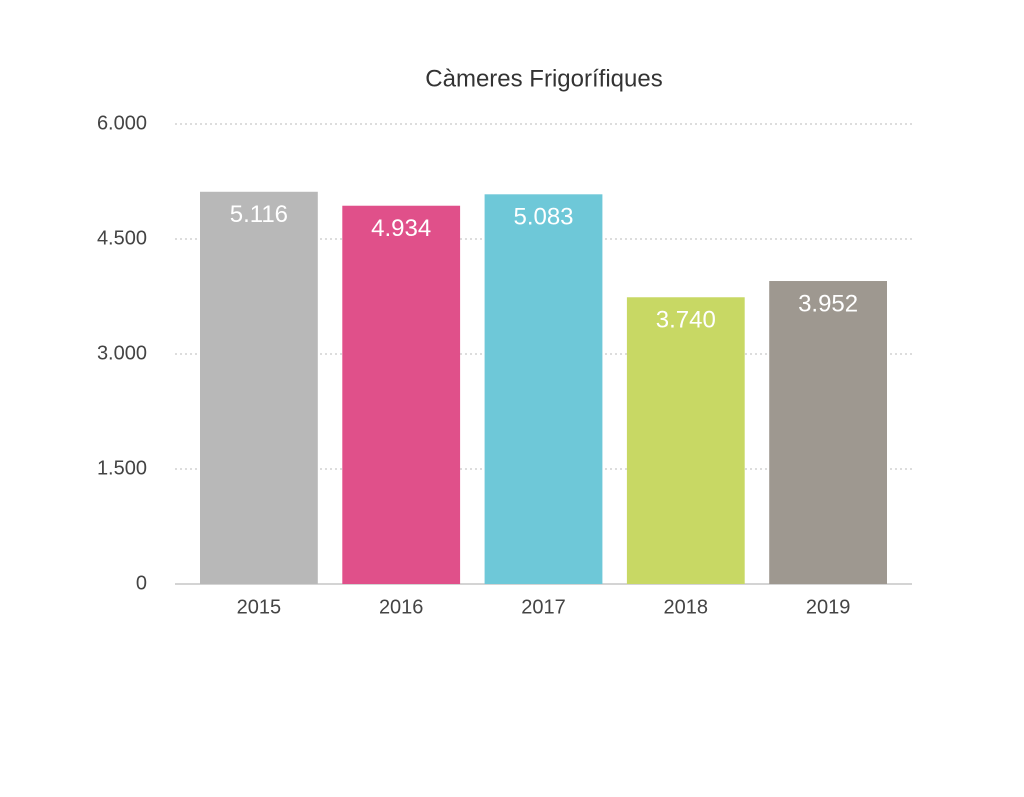 The height and width of the screenshot is (797, 1024). I want to click on value-label: 4.934, so click(401, 228).